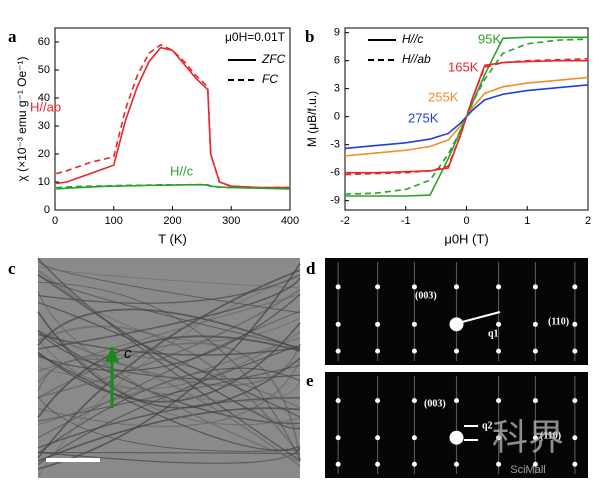  Describe the element at coordinates (12, 268) in the screenshot. I see `panel-label: c` at that location.